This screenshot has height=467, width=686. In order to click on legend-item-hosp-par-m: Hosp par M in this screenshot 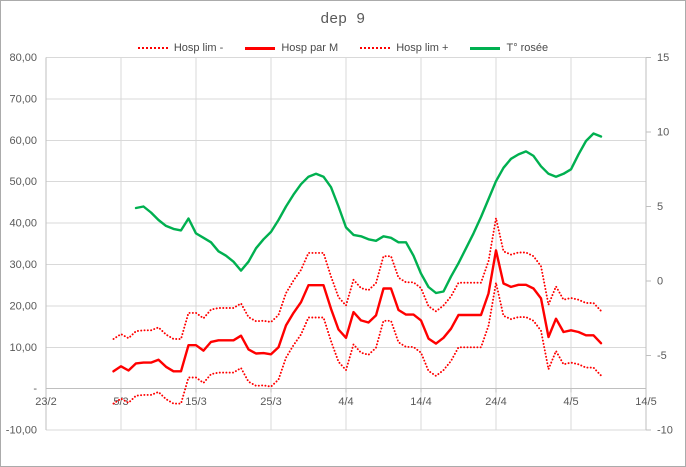, I will do `click(291, 48)`.